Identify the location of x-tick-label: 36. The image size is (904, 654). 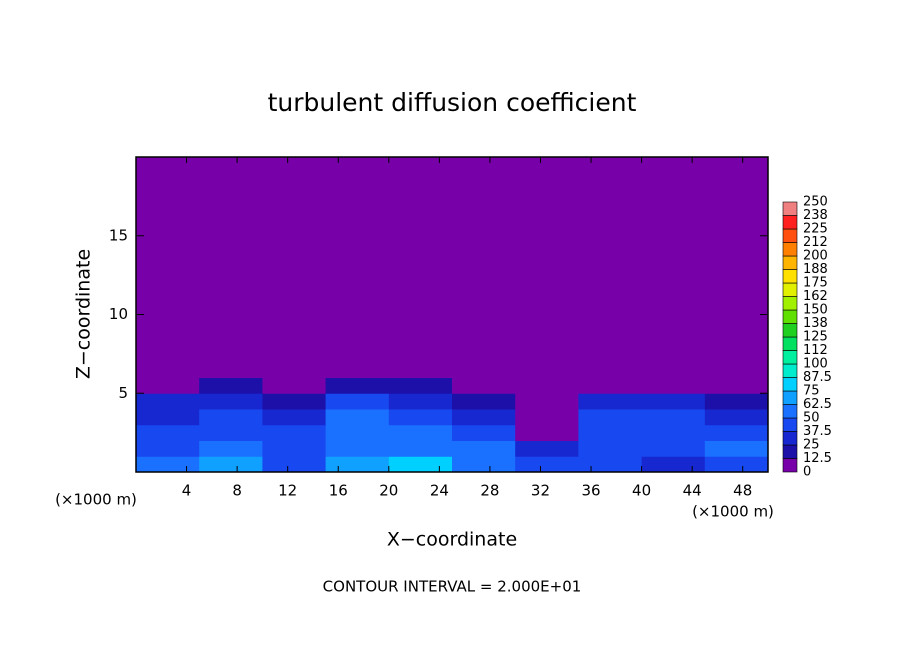
(590, 491).